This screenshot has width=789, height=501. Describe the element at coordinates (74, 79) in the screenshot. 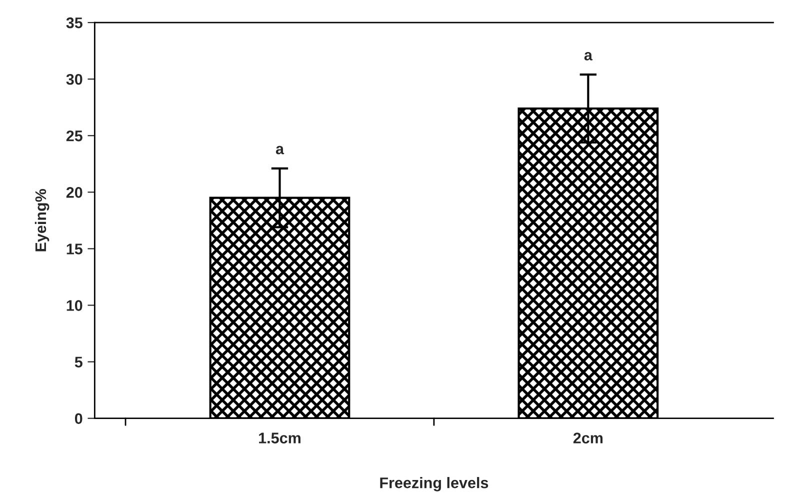

I see `y-tick-label: 30` at that location.